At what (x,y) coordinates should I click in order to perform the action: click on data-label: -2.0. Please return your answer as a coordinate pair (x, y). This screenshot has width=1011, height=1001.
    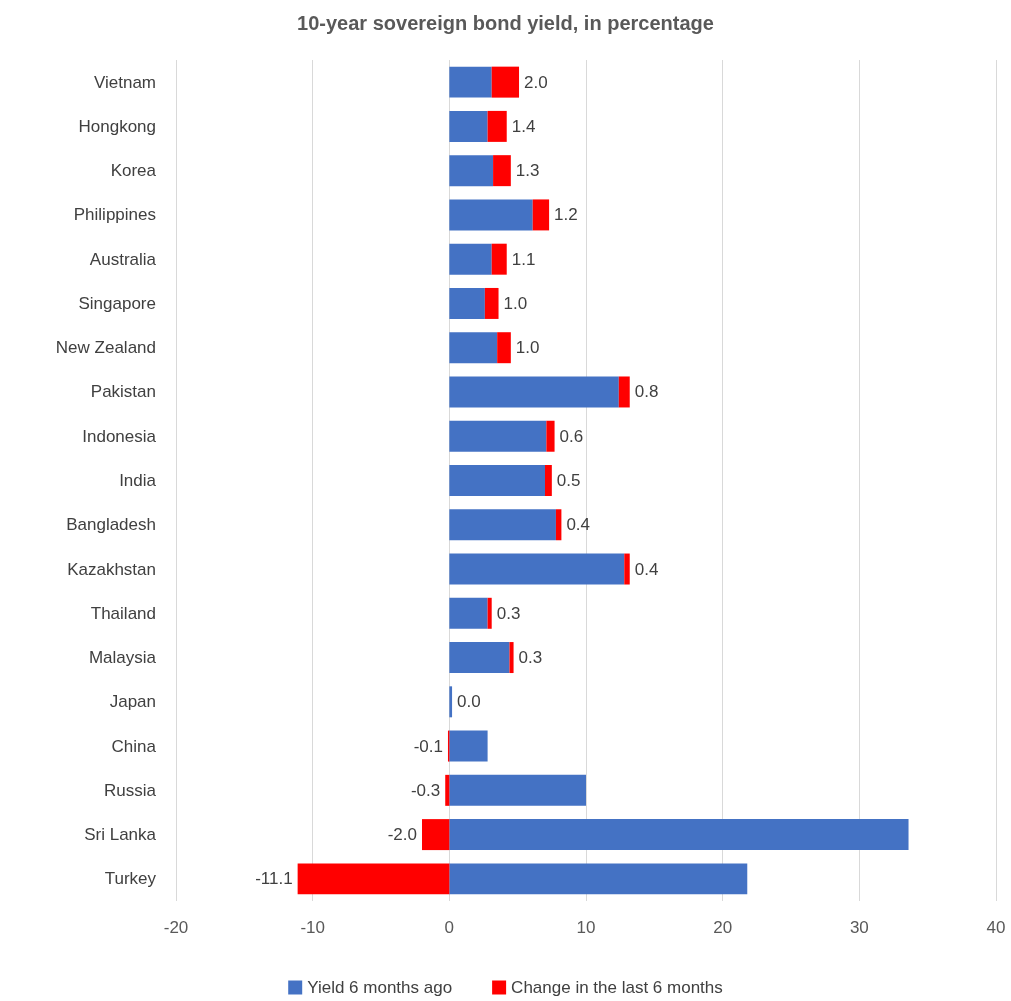
    Looking at the image, I should click on (402, 835).